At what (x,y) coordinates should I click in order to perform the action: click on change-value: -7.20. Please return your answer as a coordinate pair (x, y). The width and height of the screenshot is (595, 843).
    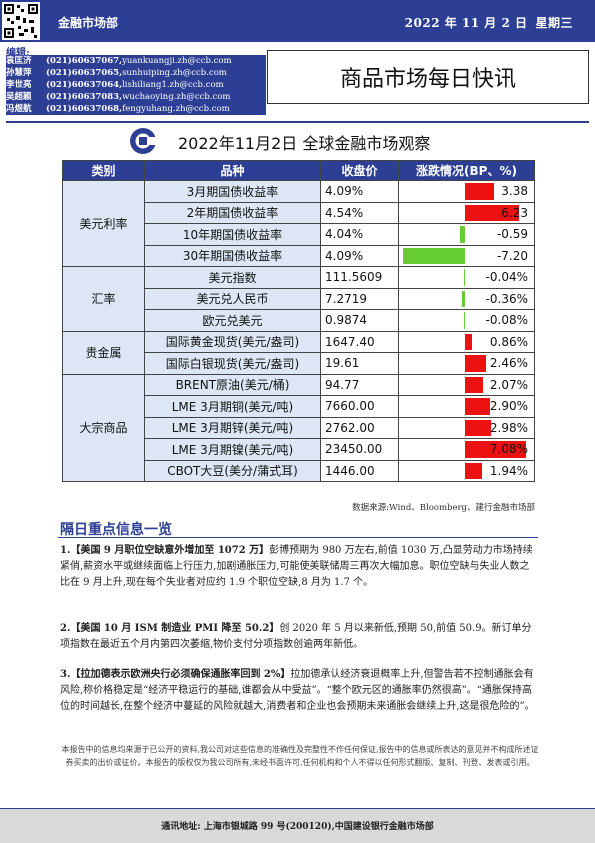
    Looking at the image, I should click on (512, 255).